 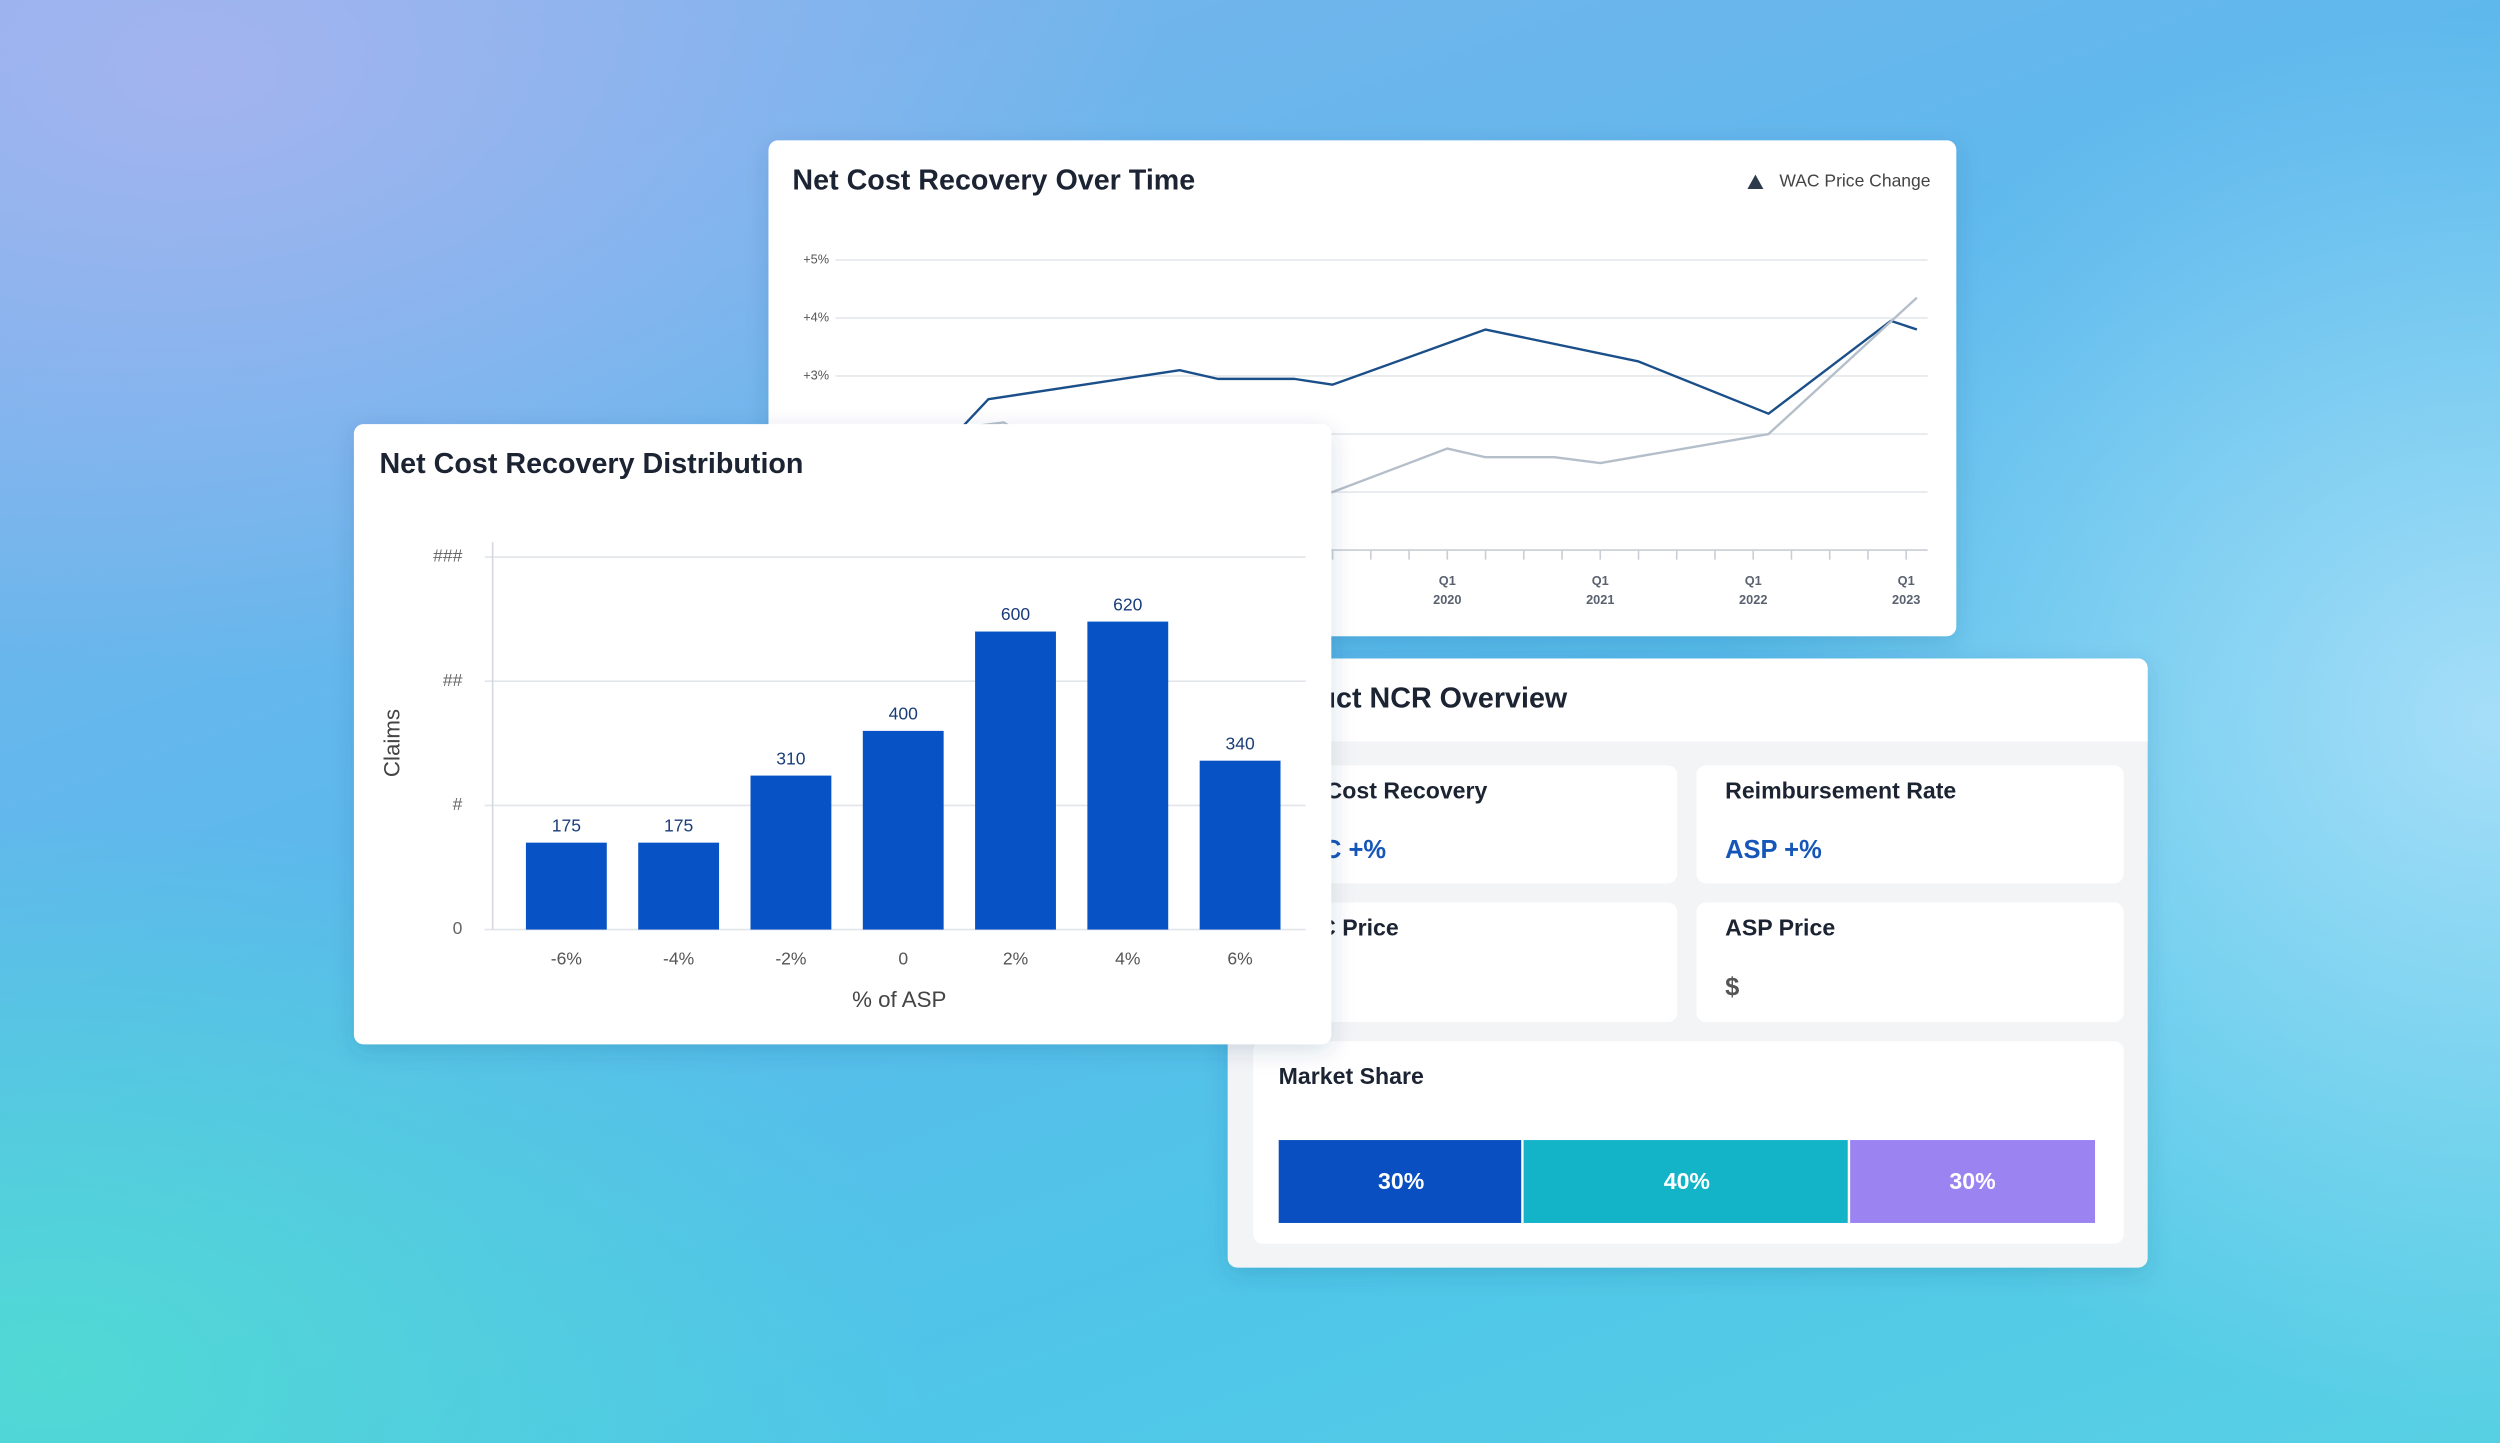 I want to click on x-tick-label: -2%, so click(x=790, y=958).